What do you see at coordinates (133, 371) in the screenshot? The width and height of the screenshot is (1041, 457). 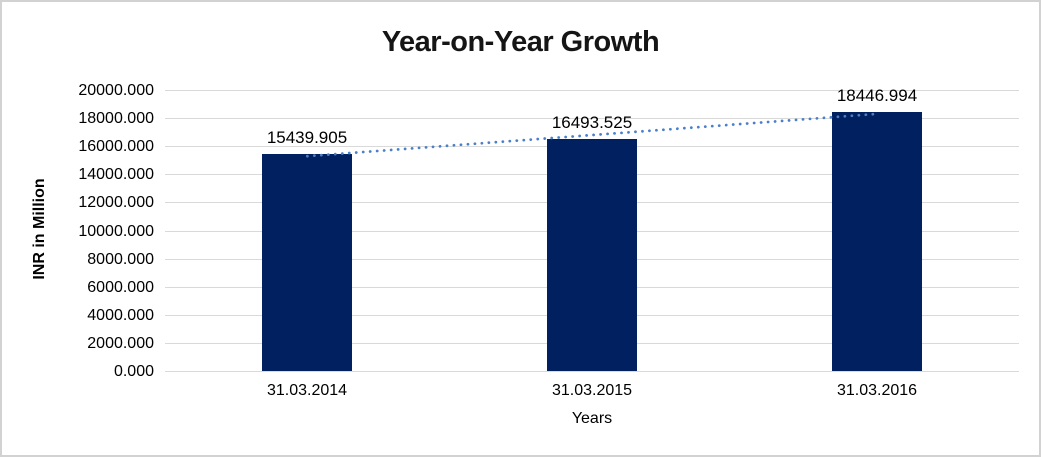 I see `y-tick-label: 0.000` at bounding box center [133, 371].